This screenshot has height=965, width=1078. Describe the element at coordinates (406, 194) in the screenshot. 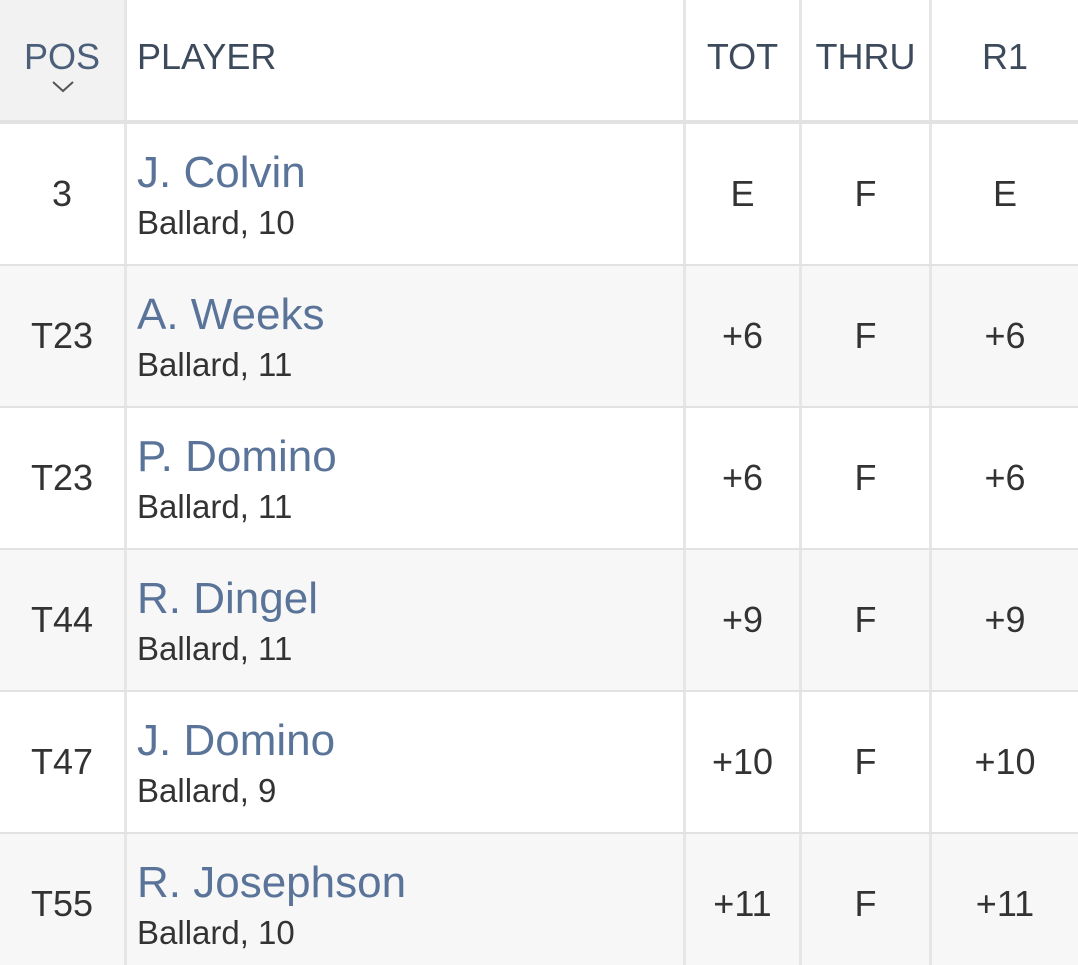

I see `player-cell: J. Colvin Ballard, 10` at that location.